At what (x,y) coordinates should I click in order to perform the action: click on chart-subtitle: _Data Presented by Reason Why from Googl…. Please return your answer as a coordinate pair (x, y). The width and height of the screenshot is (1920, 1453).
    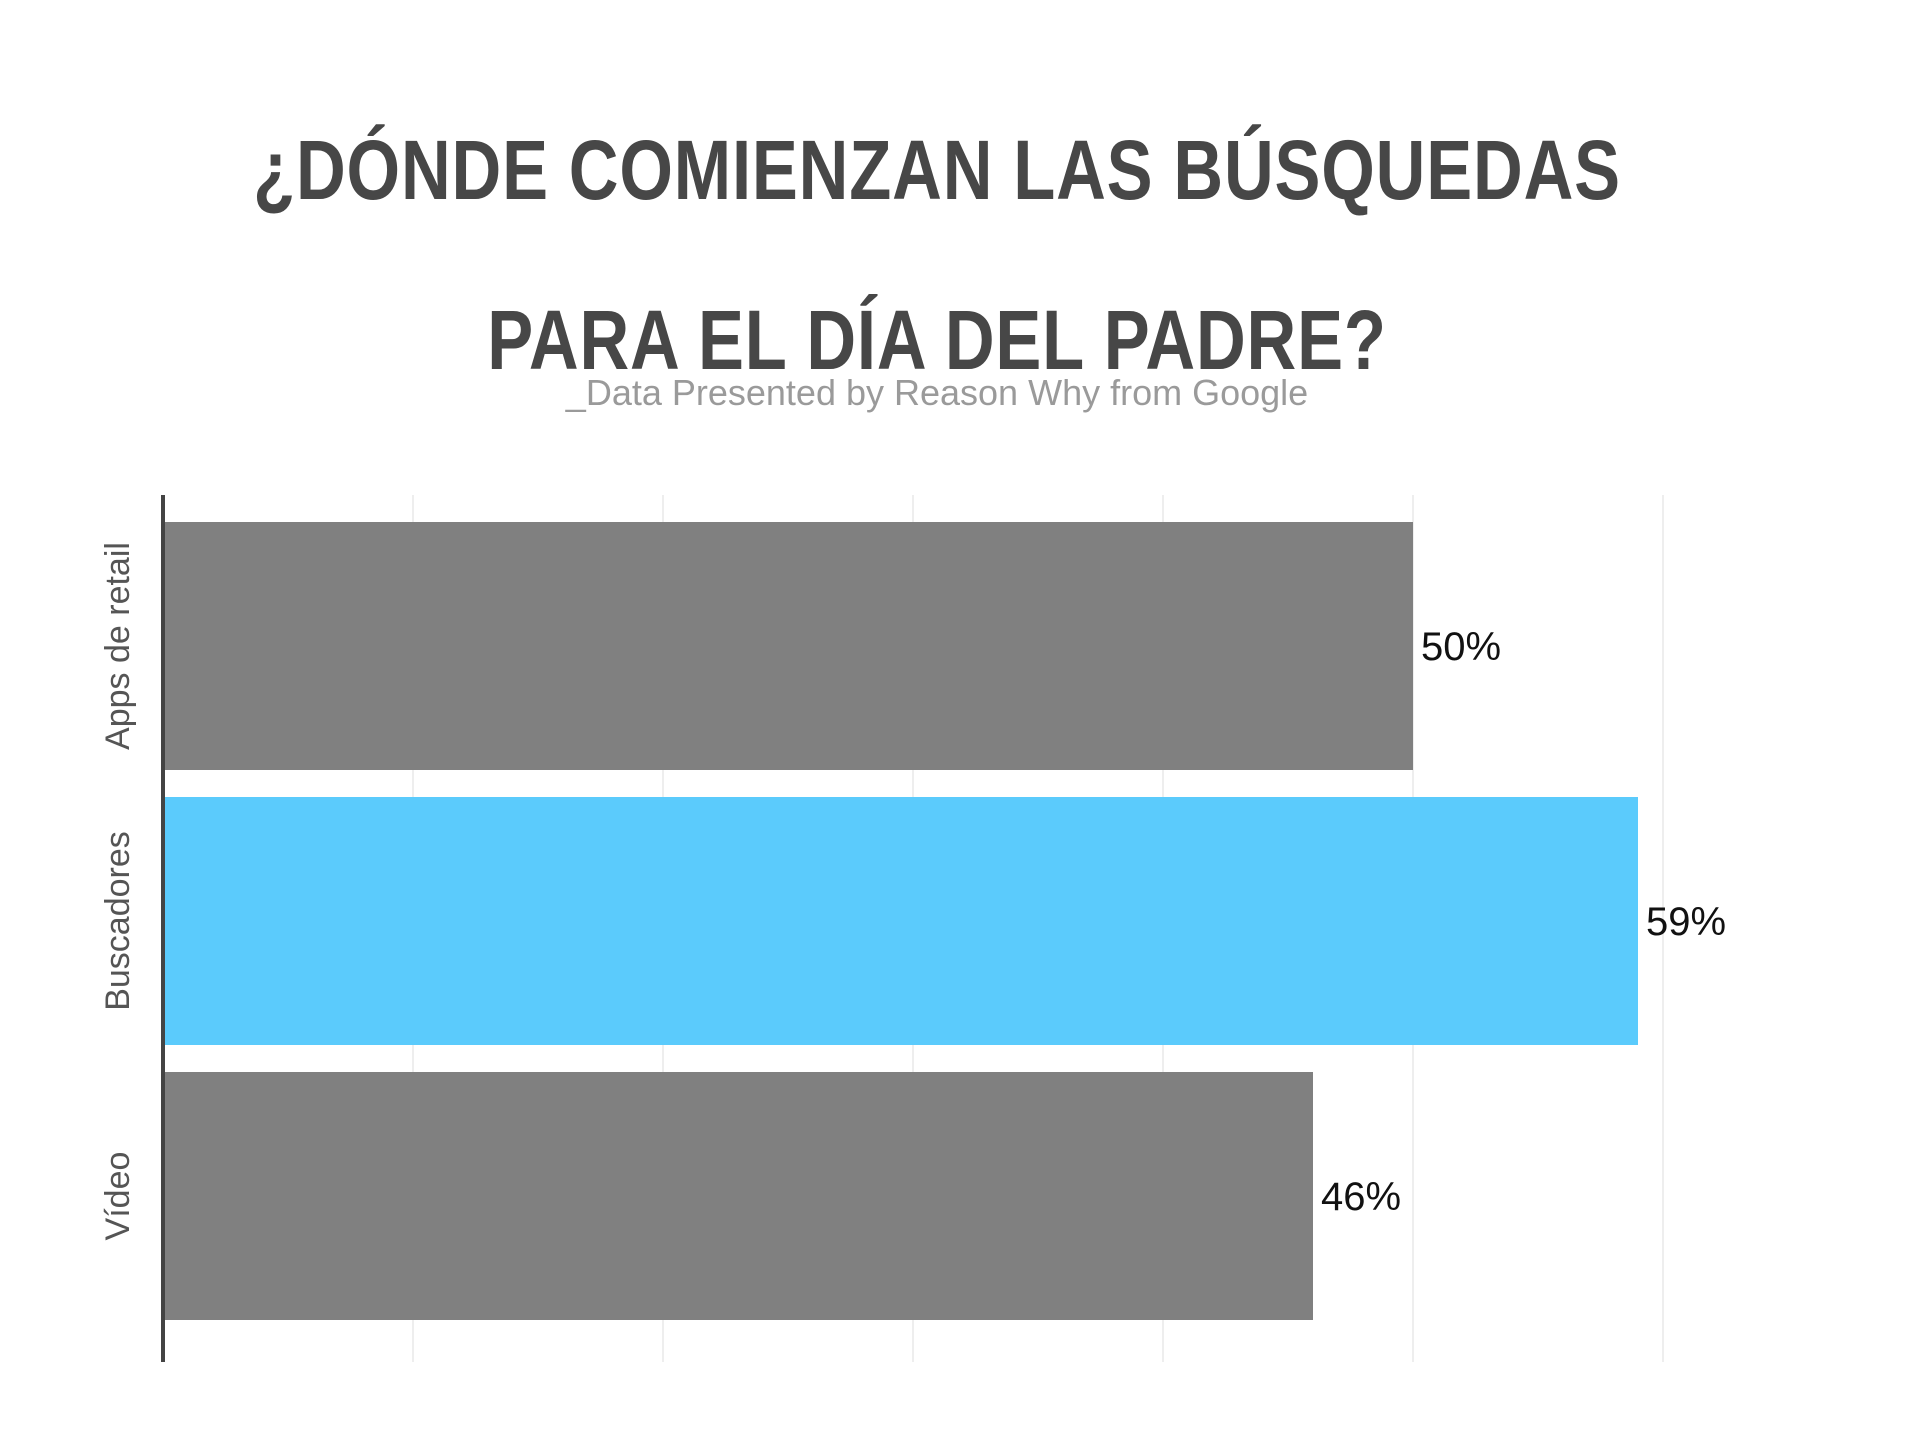
    Looking at the image, I should click on (937, 392).